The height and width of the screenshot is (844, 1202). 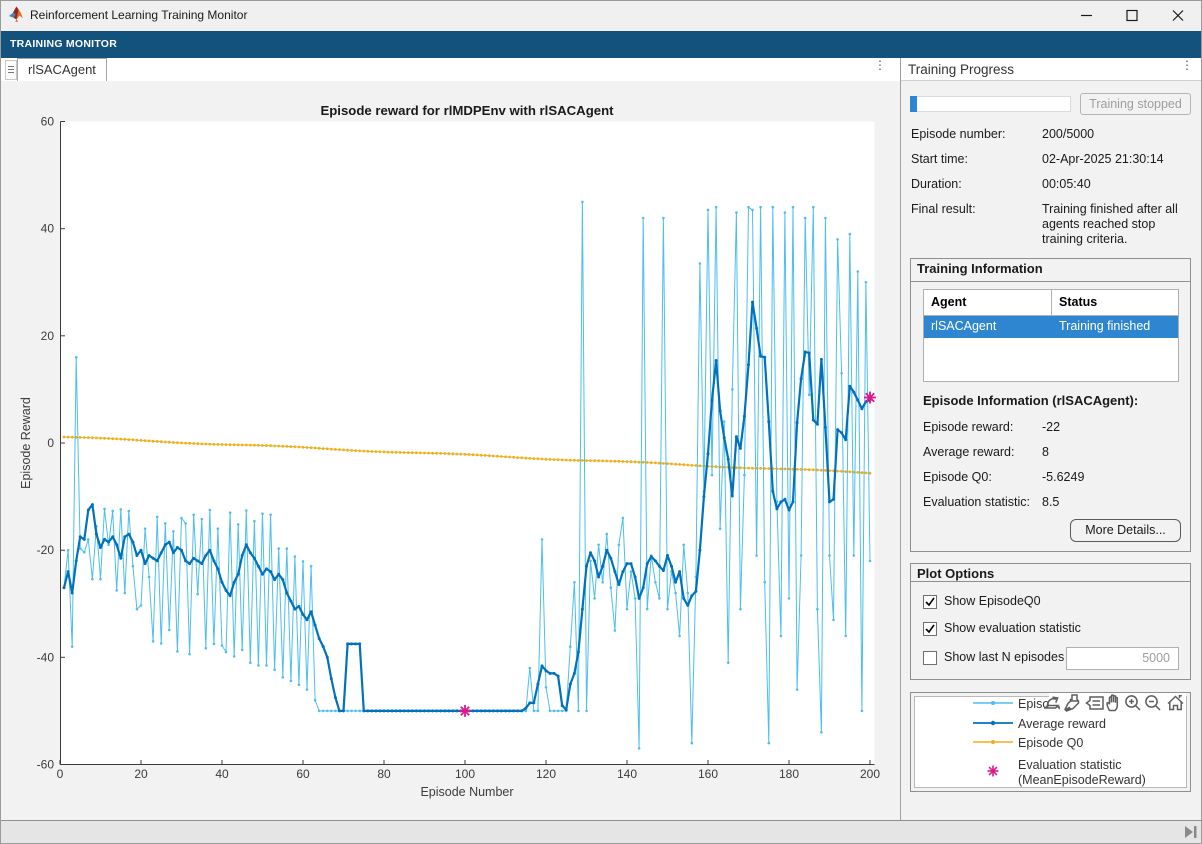 What do you see at coordinates (546, 774) in the screenshot?
I see `svg-text: 120` at bounding box center [546, 774].